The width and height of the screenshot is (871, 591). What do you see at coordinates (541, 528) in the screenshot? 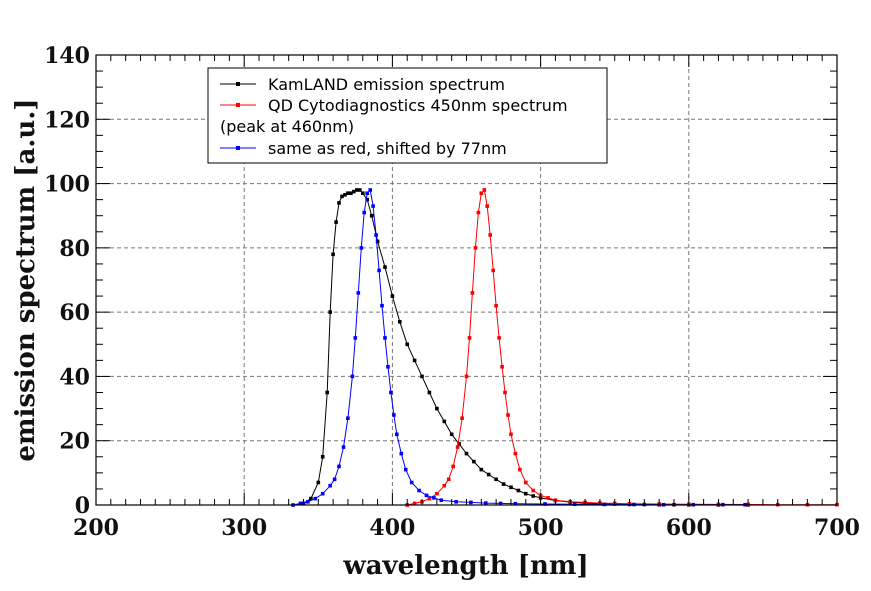
I see `x-tick-label: 500` at bounding box center [541, 528].